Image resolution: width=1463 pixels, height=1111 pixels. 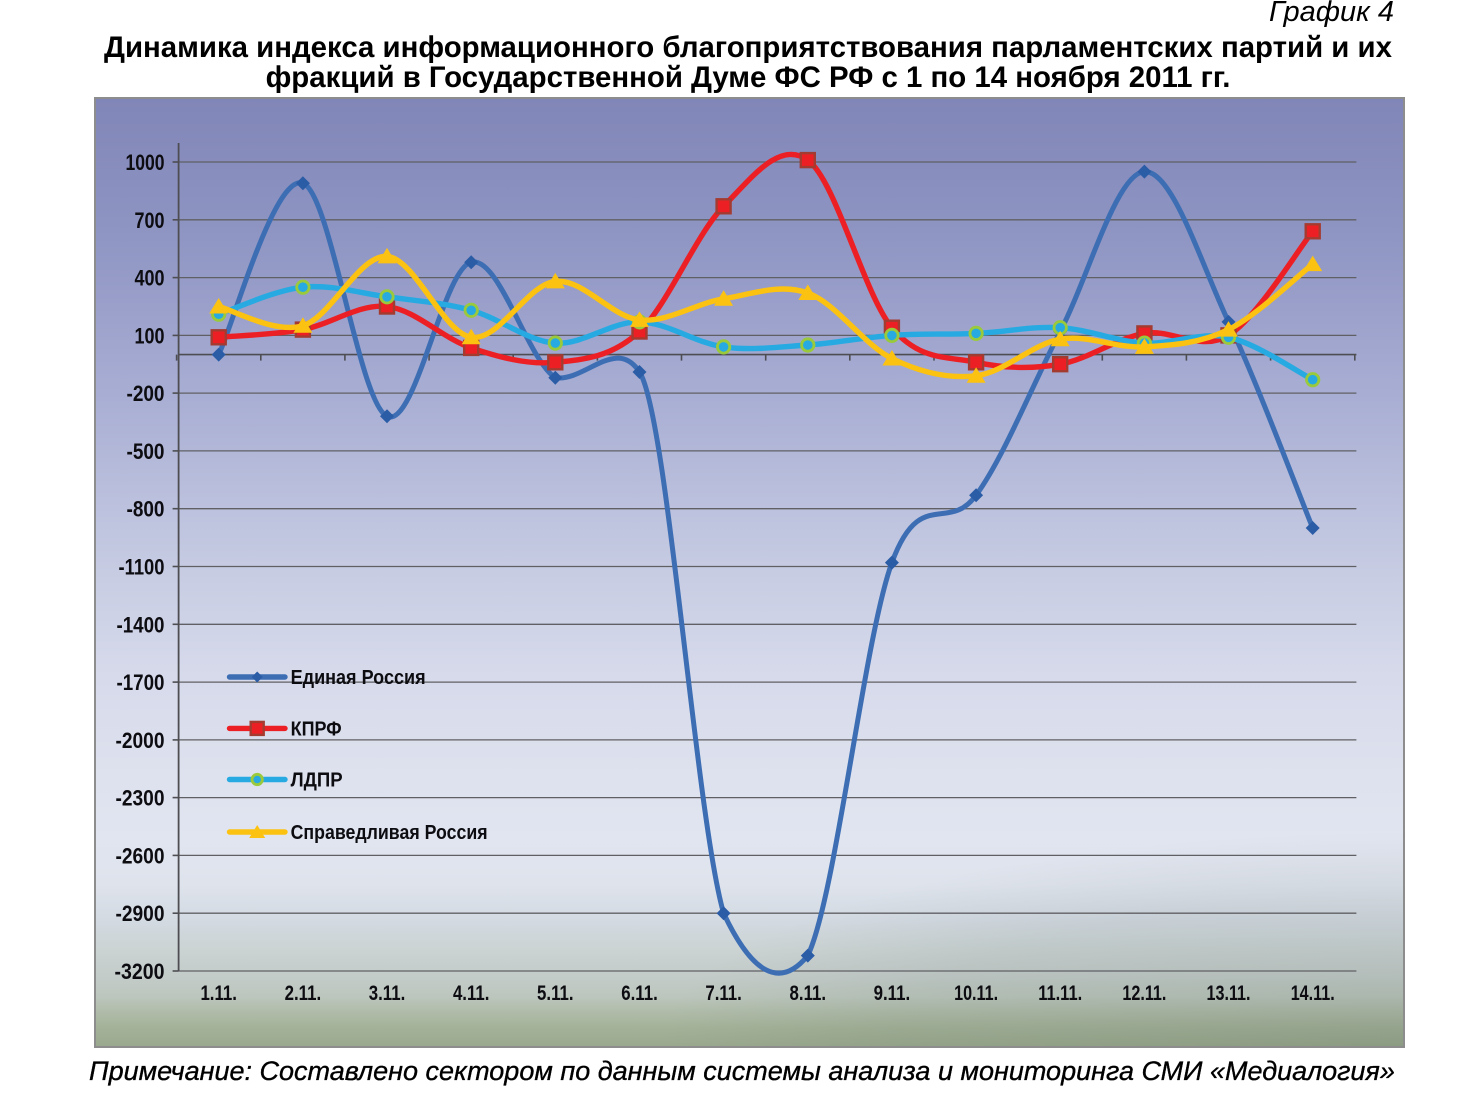 What do you see at coordinates (142, 567) in the screenshot?
I see `svg-text: -1100` at bounding box center [142, 567].